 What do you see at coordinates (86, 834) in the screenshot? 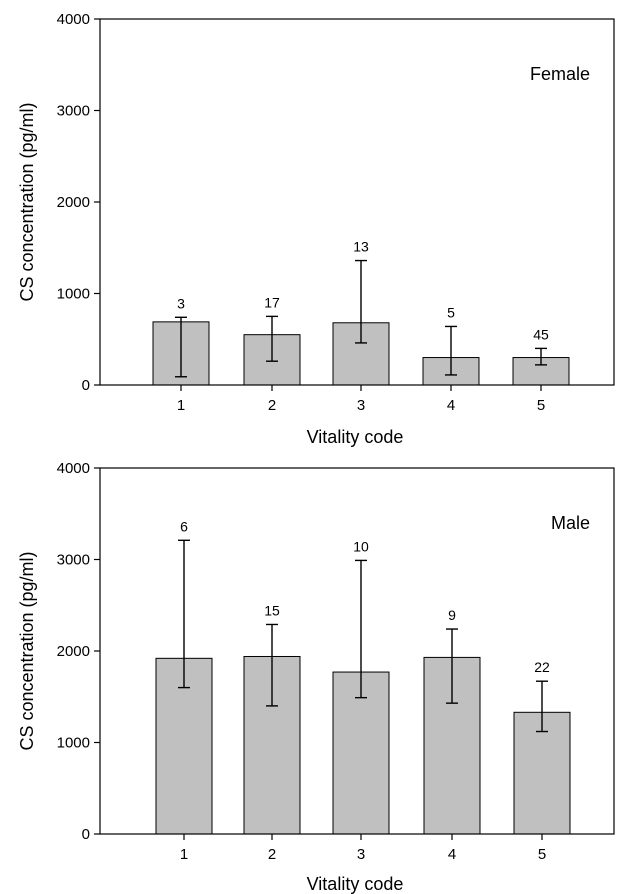
I see `male-y-tick-label-0: 0` at bounding box center [86, 834].